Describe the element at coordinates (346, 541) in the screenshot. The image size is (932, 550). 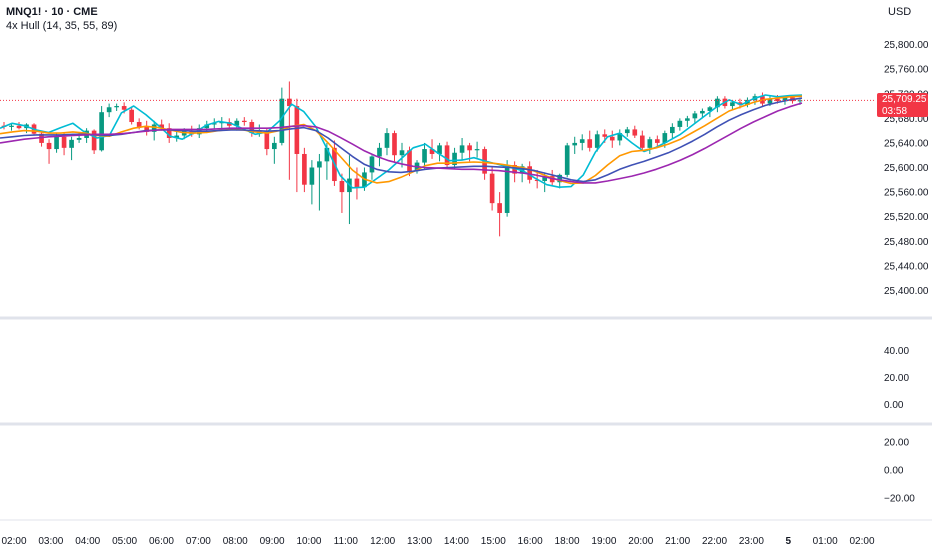
I see `time-tick-label: 11:00` at that location.